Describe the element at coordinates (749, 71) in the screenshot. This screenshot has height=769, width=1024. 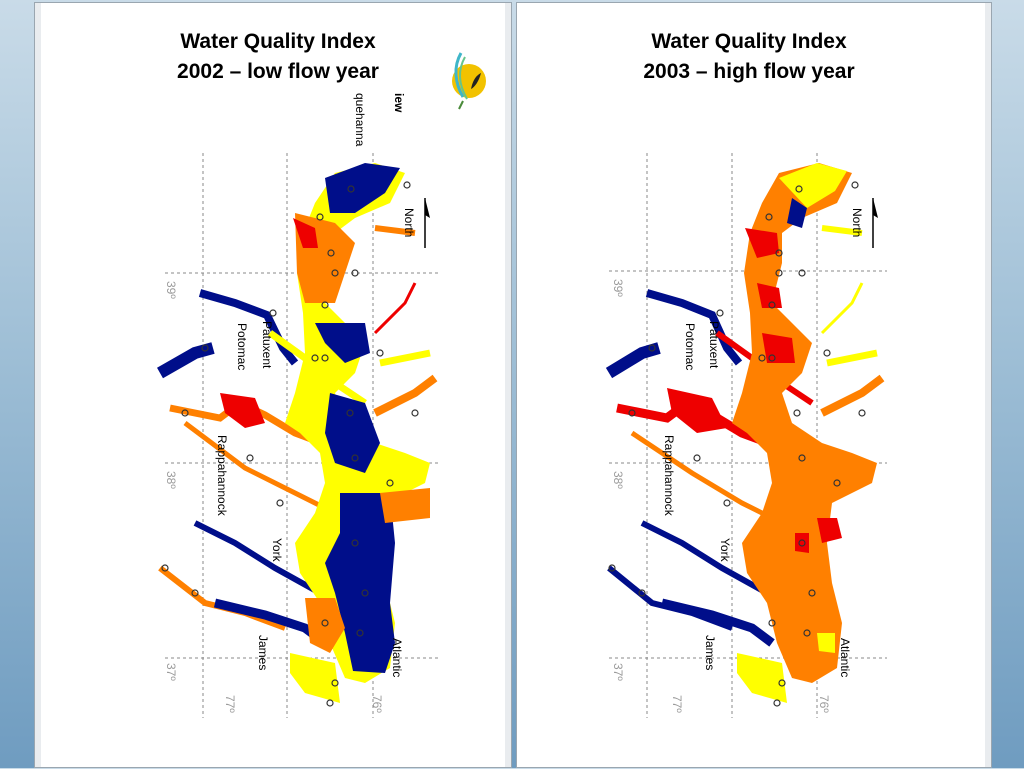
I see `title-line-2: 2003 – high flow year` at that location.